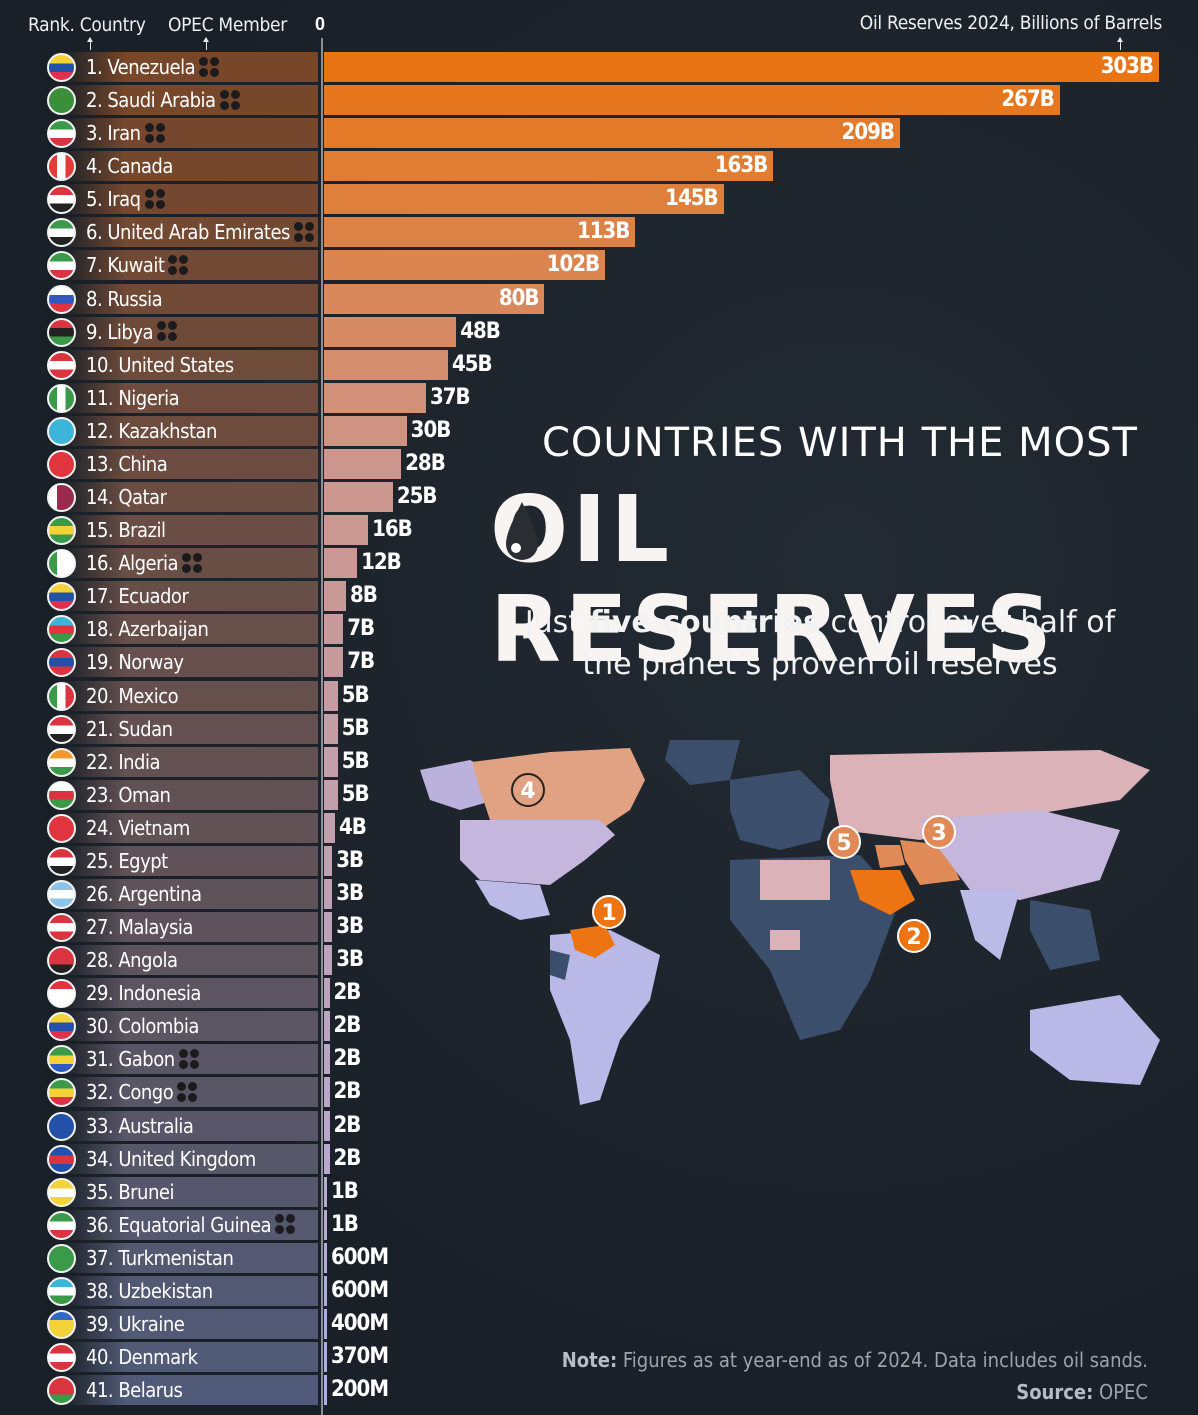 Image resolution: width=1198 pixels, height=1415 pixels. I want to click on table-row: 33. Australia 2B, so click(599, 1125).